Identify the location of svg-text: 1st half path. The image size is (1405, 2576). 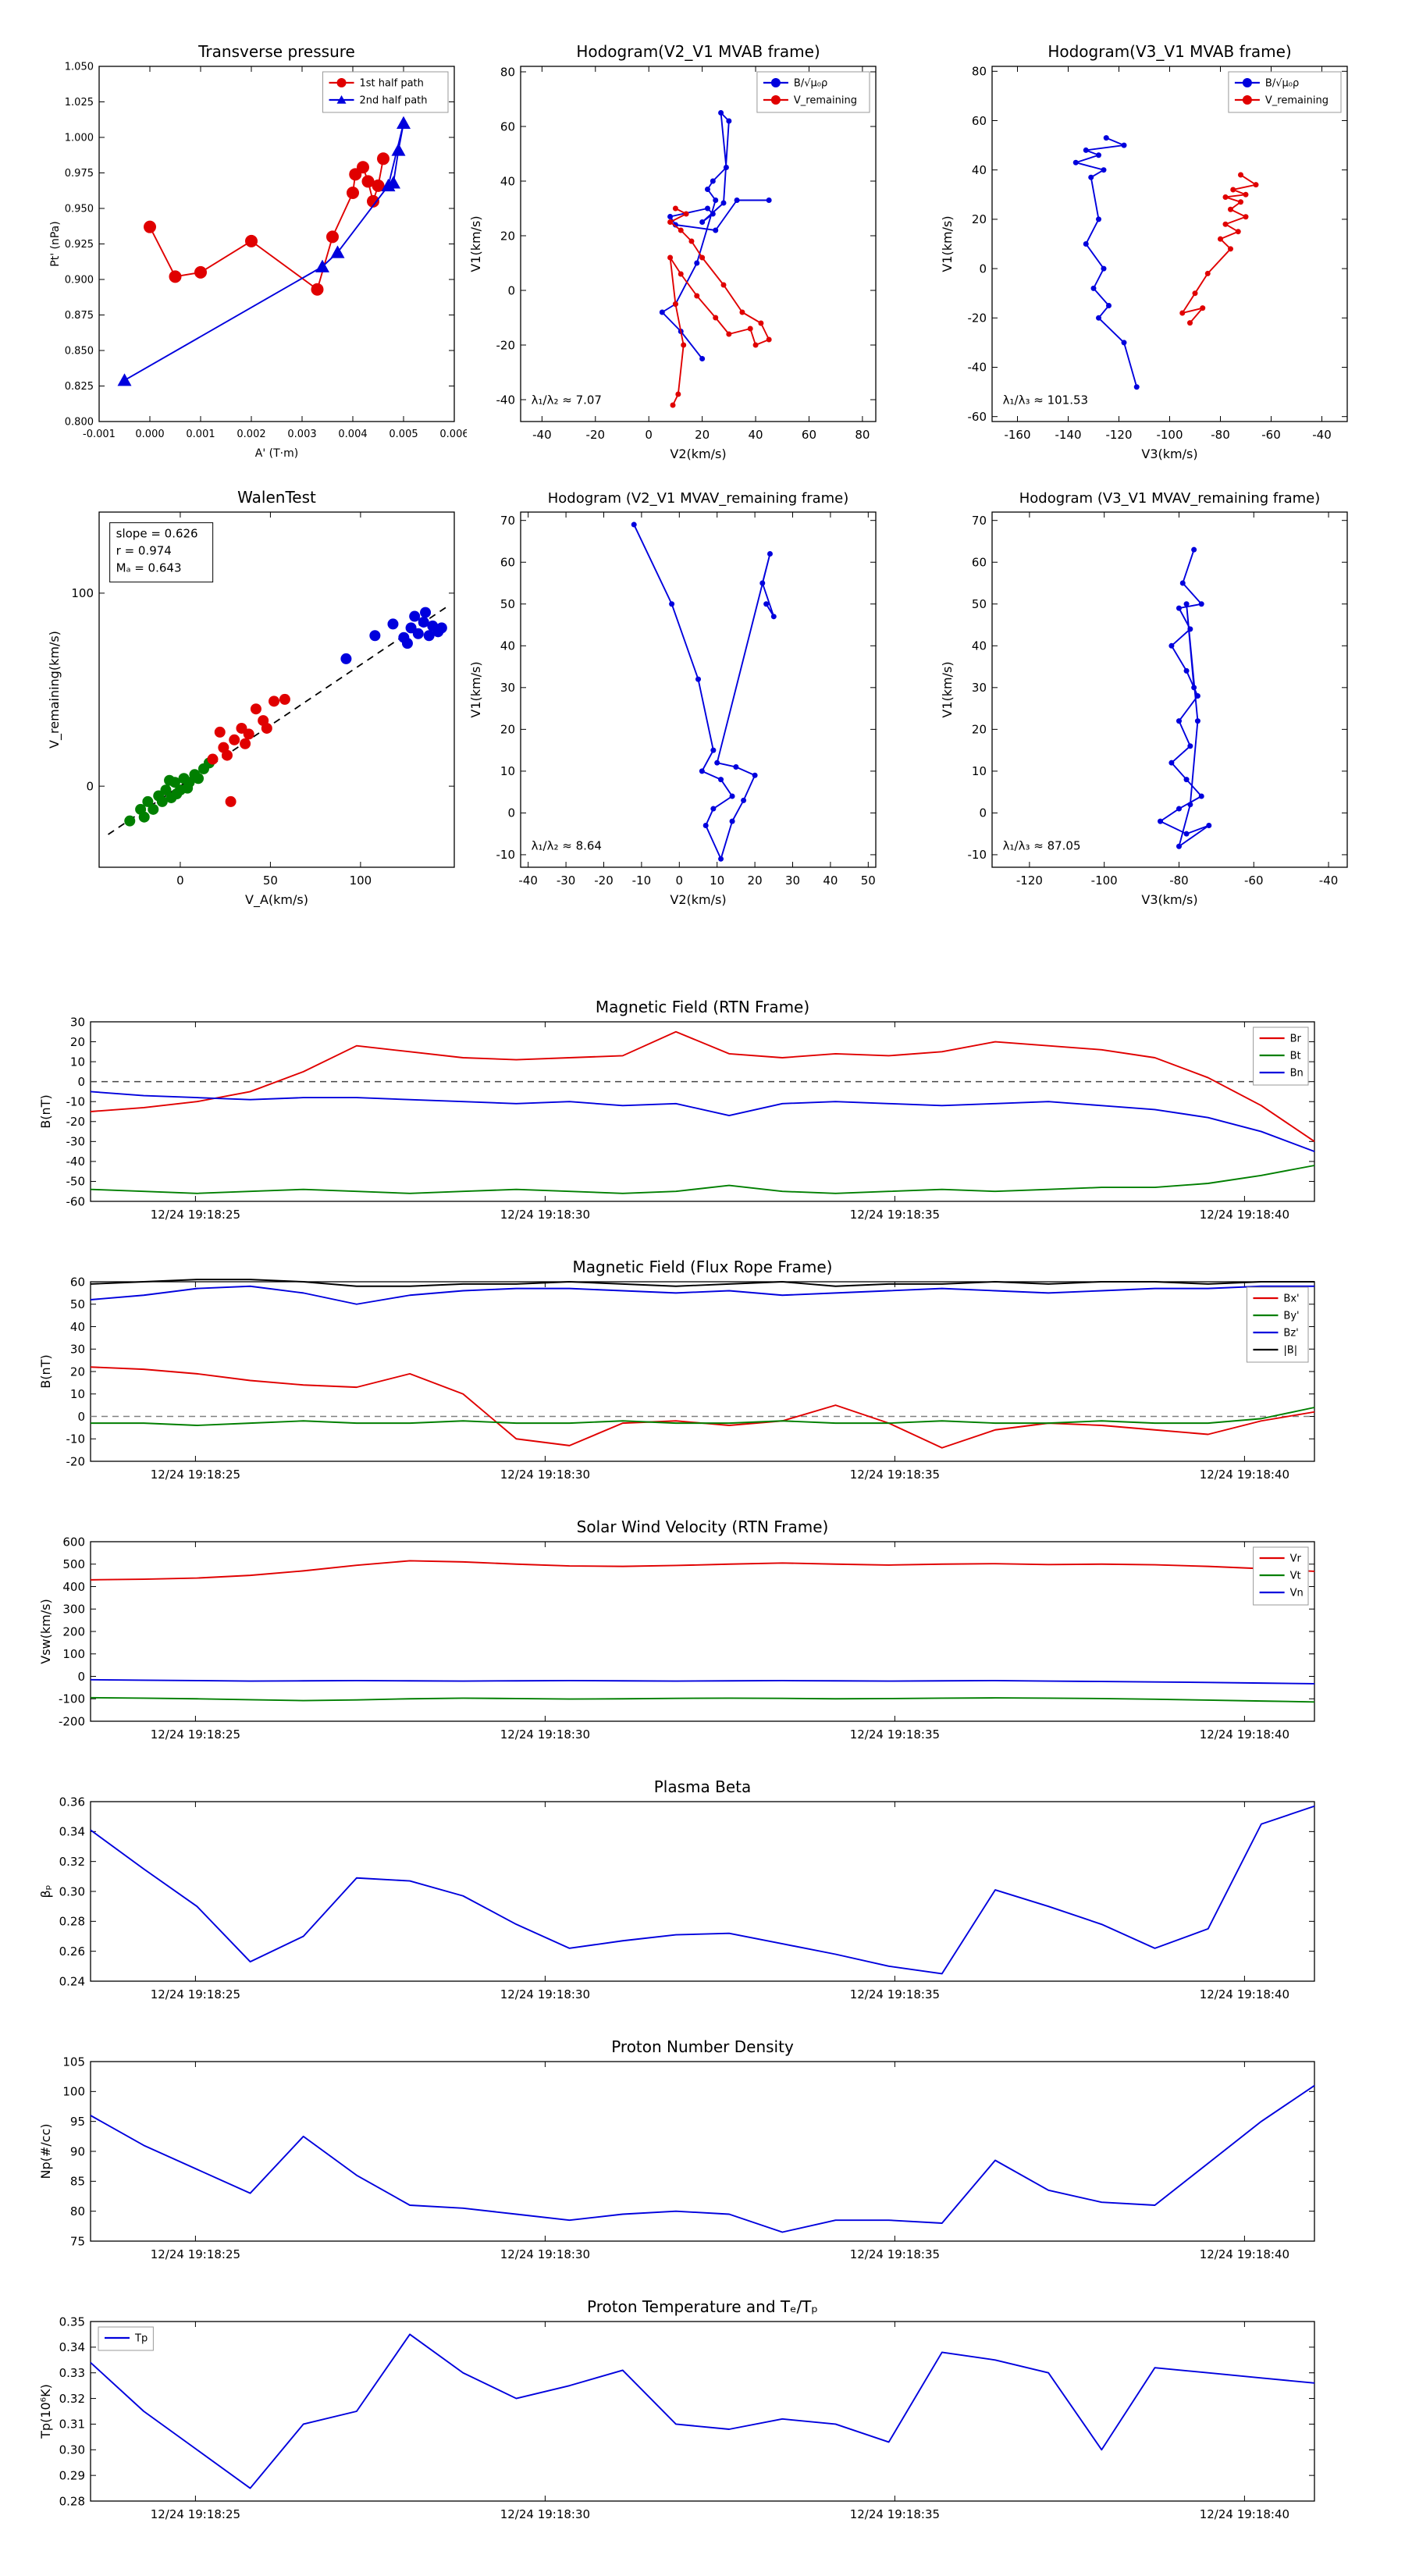
(392, 84).